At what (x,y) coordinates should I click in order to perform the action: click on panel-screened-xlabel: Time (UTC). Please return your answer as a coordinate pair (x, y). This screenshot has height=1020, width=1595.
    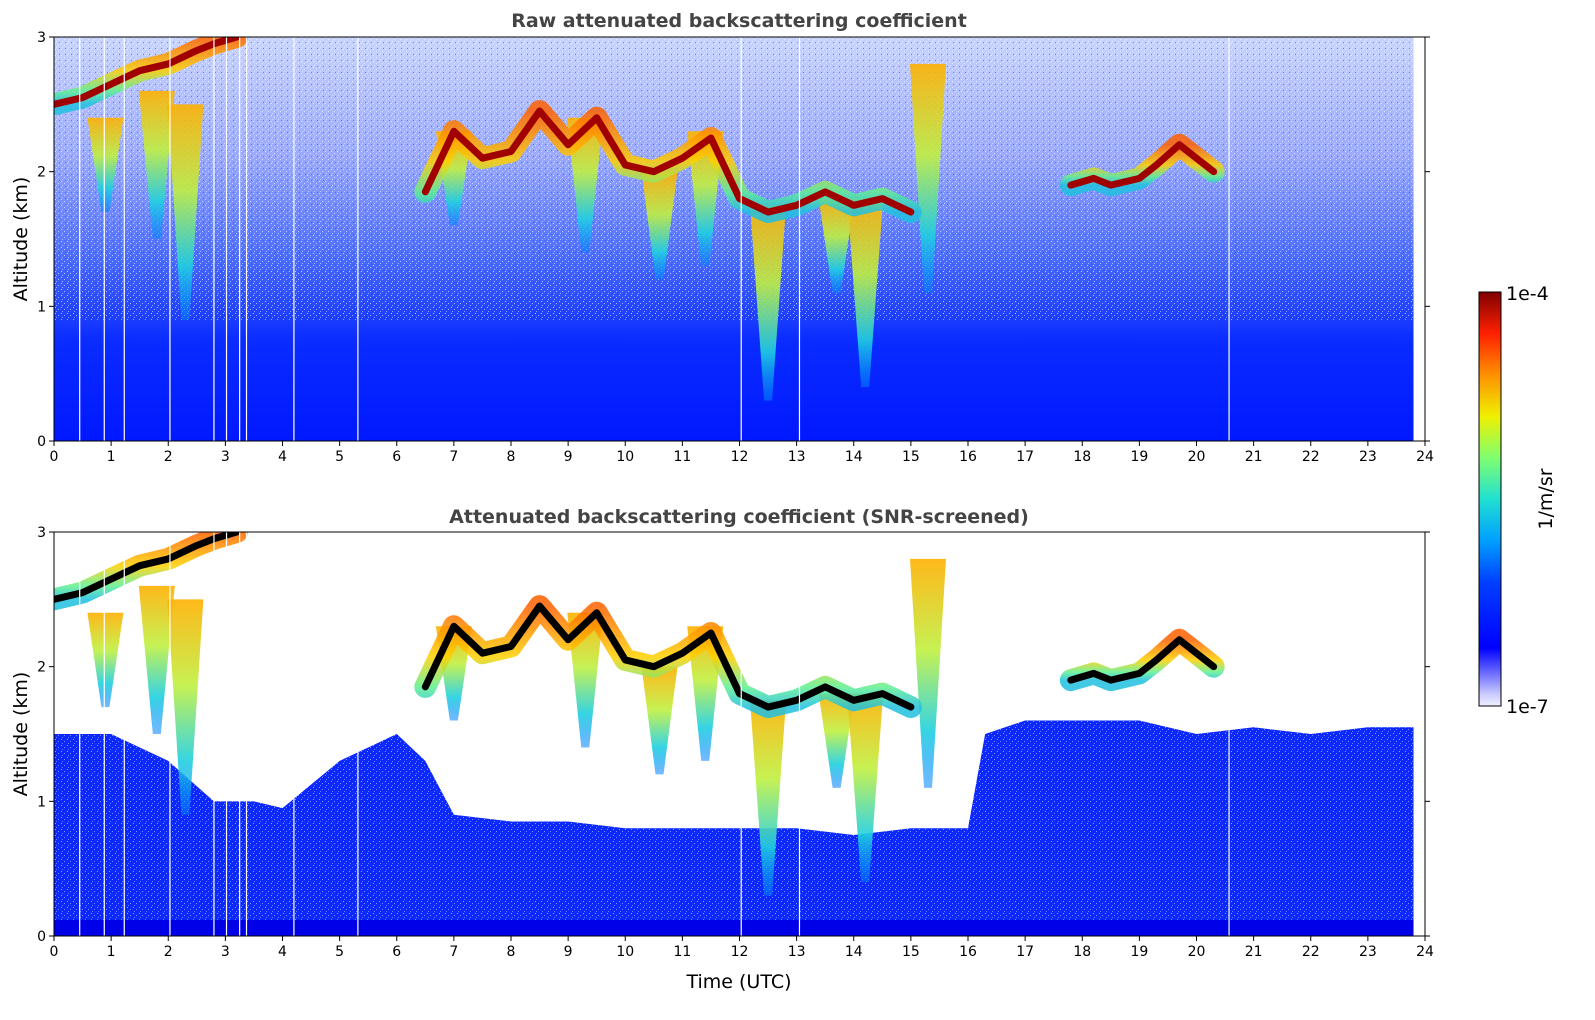
    Looking at the image, I should click on (738, 982).